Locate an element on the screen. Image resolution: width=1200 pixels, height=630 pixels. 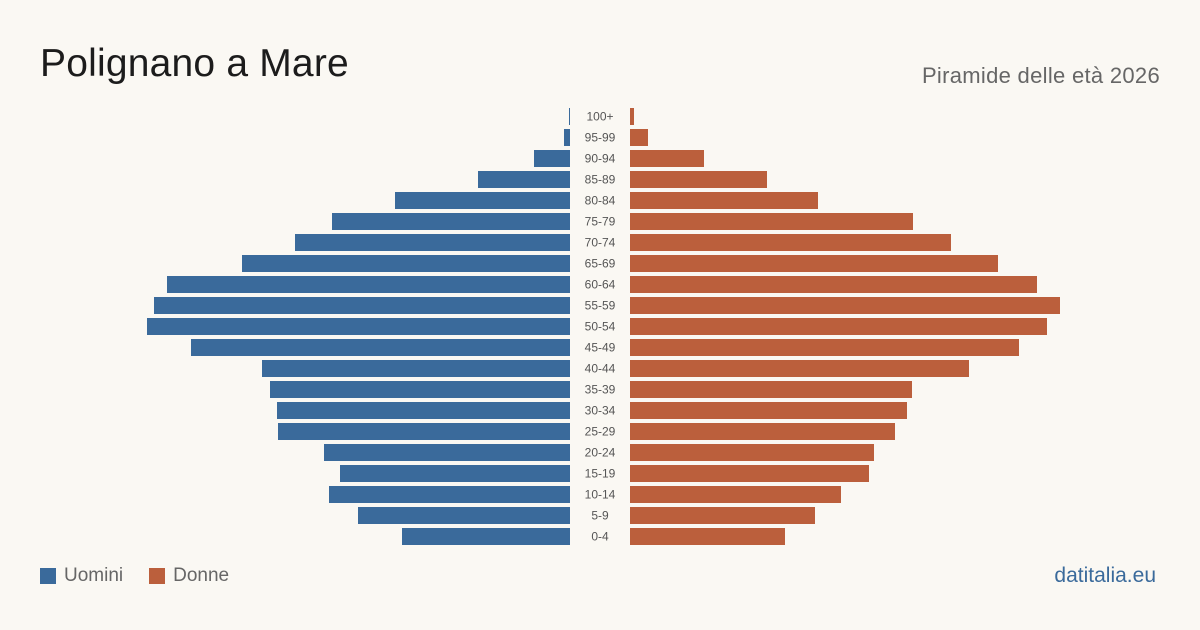
age-group-label: 90-94 is located at coordinates (600, 159).